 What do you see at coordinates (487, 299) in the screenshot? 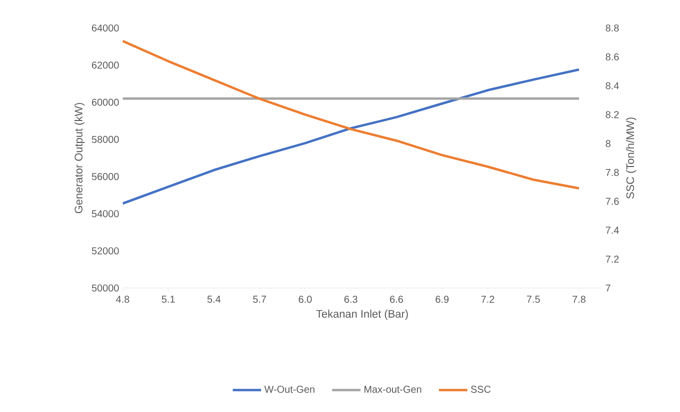
I see `x-tick-label: 7.2` at bounding box center [487, 299].